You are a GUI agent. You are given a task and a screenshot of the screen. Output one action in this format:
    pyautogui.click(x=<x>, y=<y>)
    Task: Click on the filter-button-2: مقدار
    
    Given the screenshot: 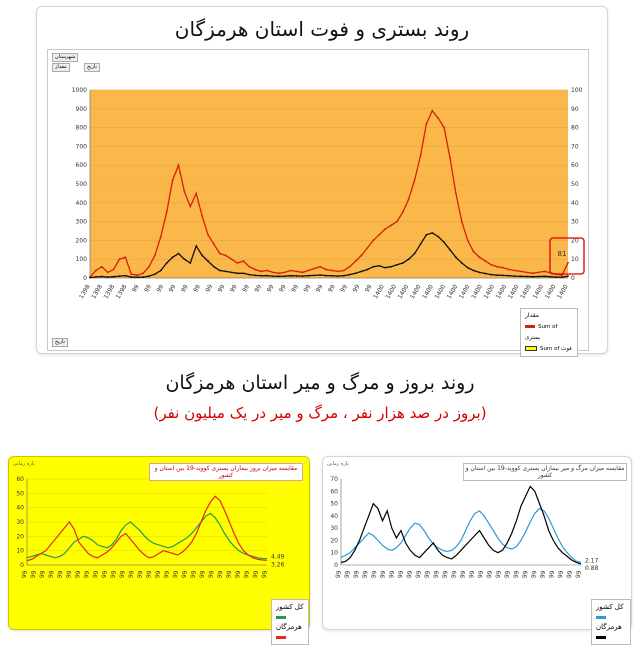 What is the action you would take?
    pyautogui.click(x=61, y=67)
    